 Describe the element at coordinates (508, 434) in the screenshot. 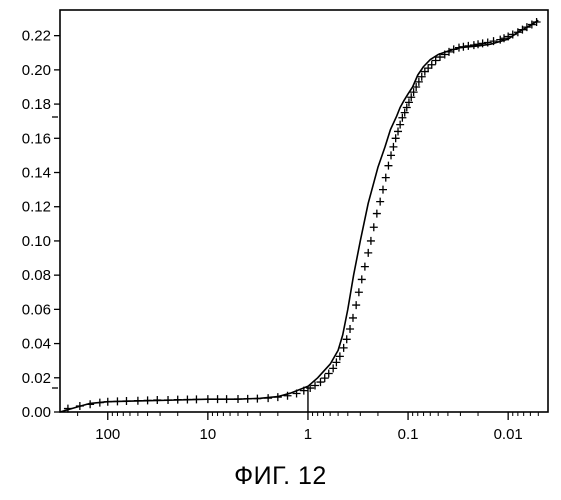

I see `x-tick-label: 0.01` at that location.